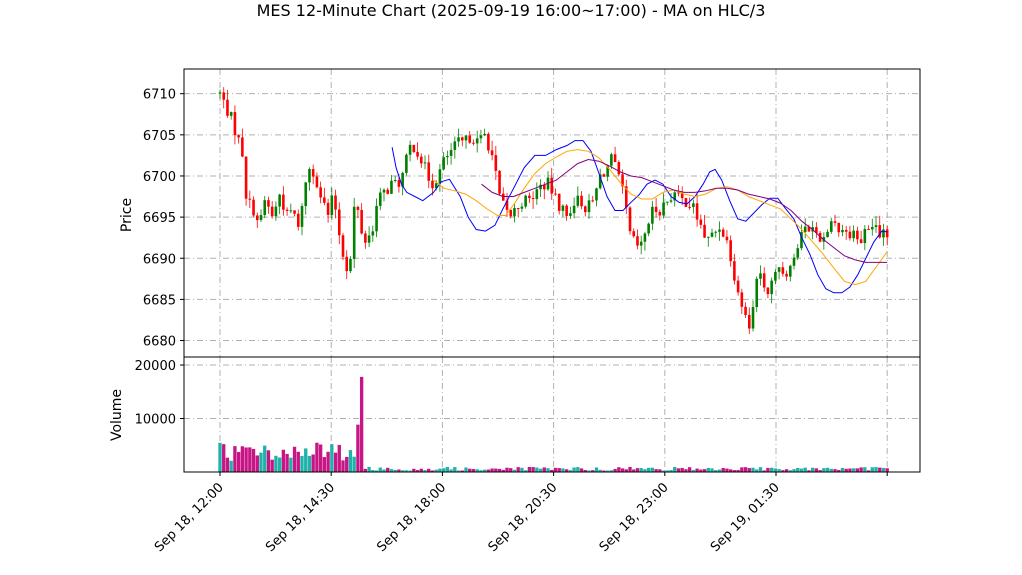  Describe the element at coordinates (117, 415) in the screenshot. I see `volume-axis-label: Volume` at that location.